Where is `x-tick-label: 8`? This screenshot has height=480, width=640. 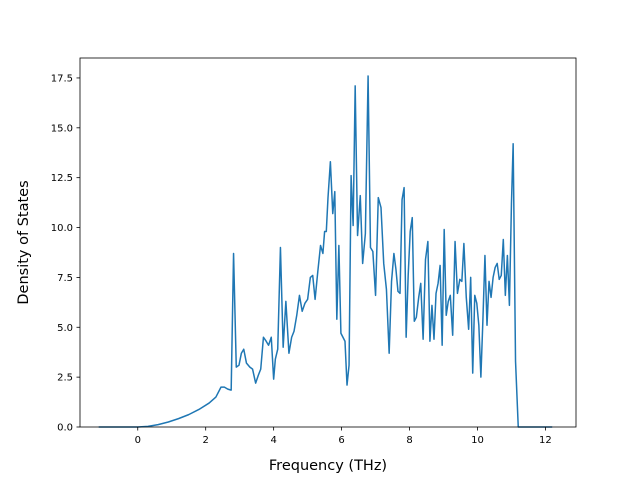
x-tick-label: 8 is located at coordinates (409, 440).